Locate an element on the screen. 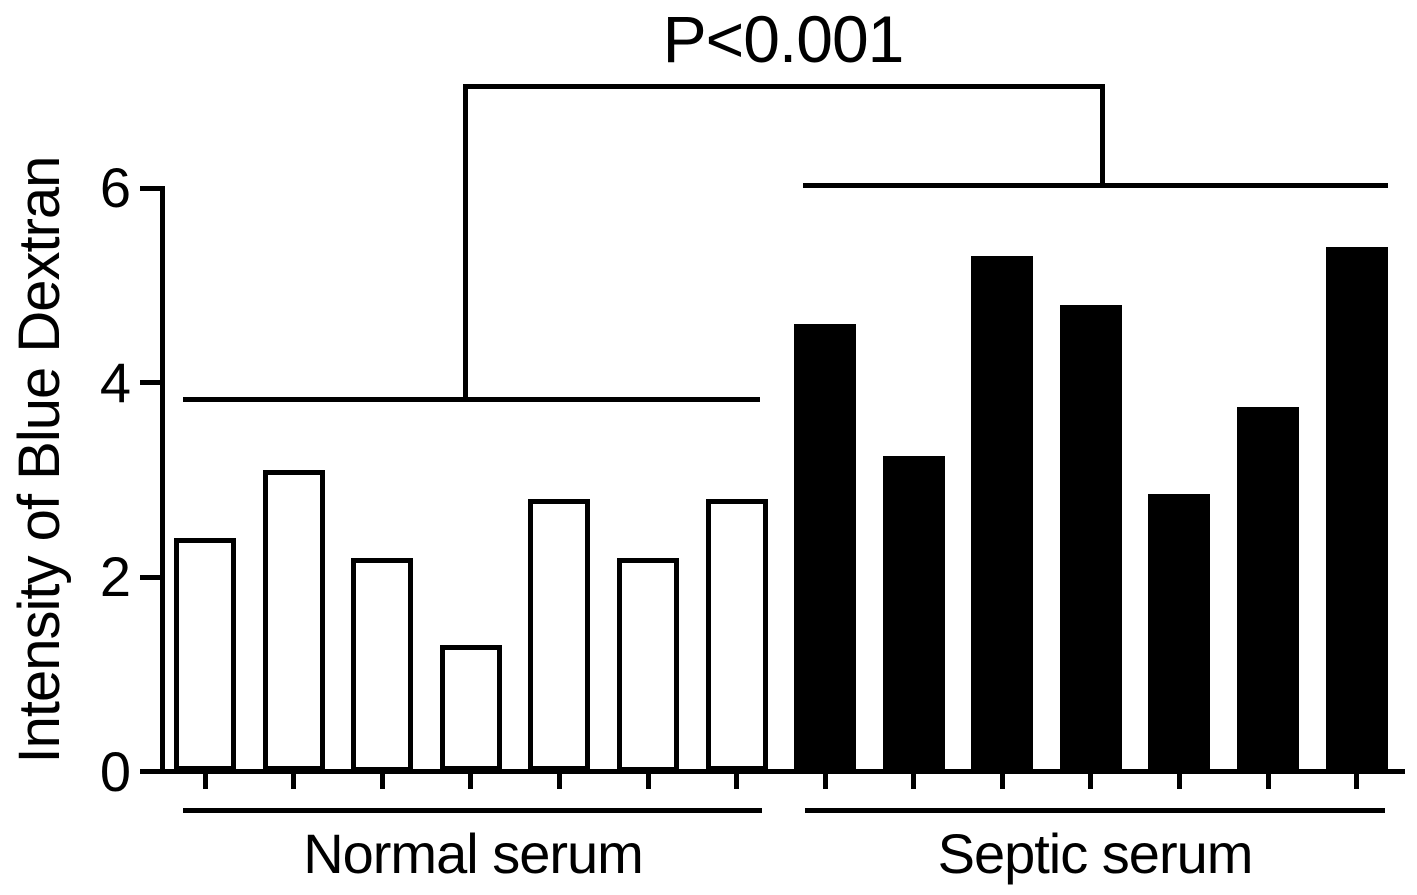 The image size is (1417, 895). bracket-left-vertical is located at coordinates (465, 243).